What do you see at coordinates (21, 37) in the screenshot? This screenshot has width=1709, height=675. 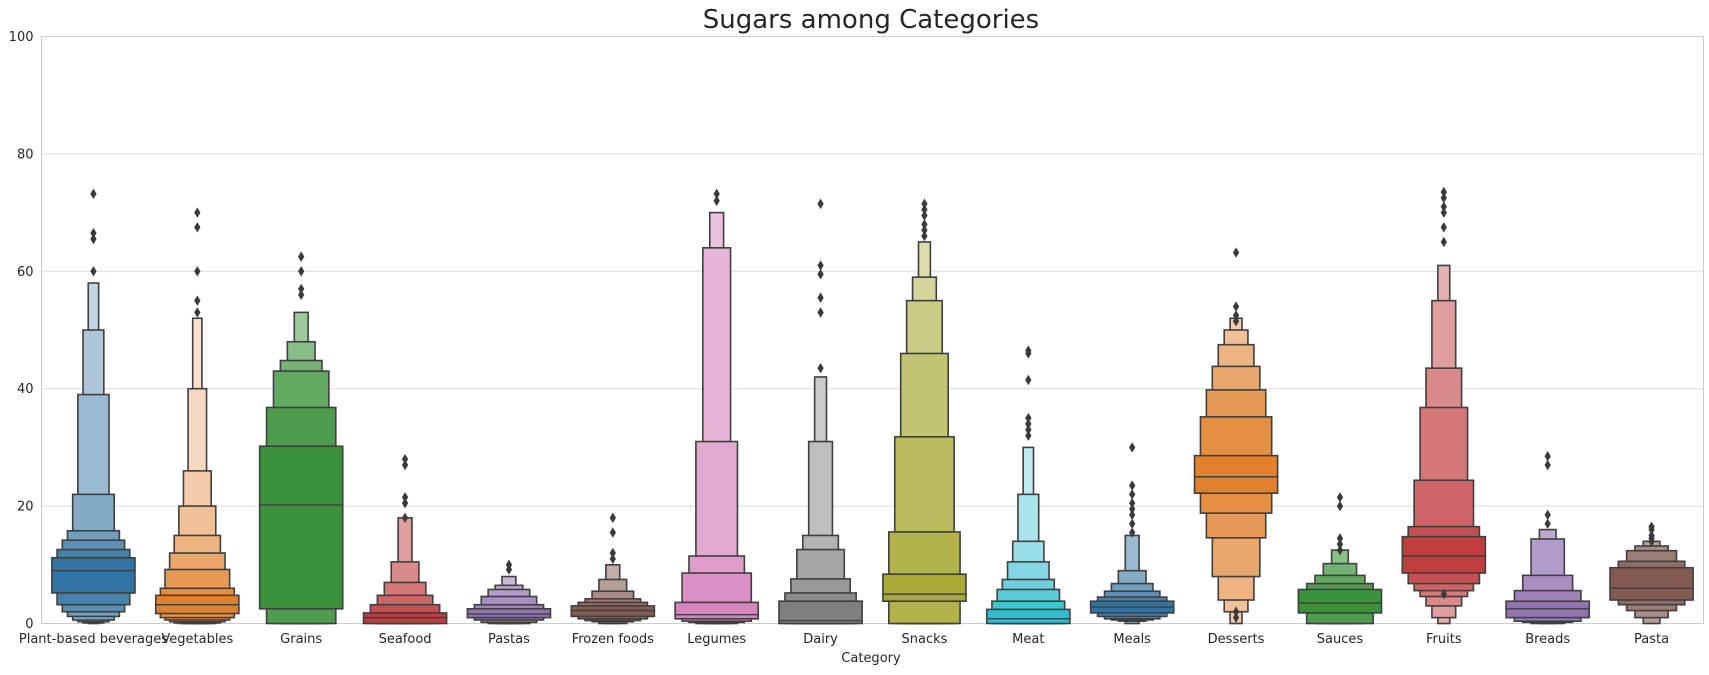 I see `y-tick-label: 100` at bounding box center [21, 37].